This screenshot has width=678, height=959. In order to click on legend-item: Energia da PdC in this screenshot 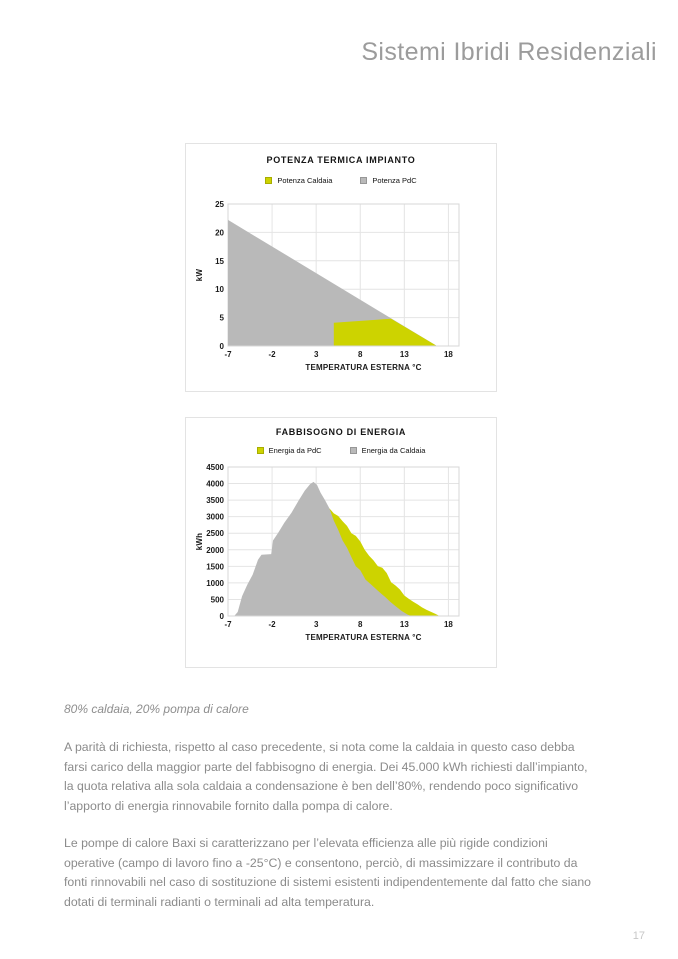, I will do `click(289, 450)`.